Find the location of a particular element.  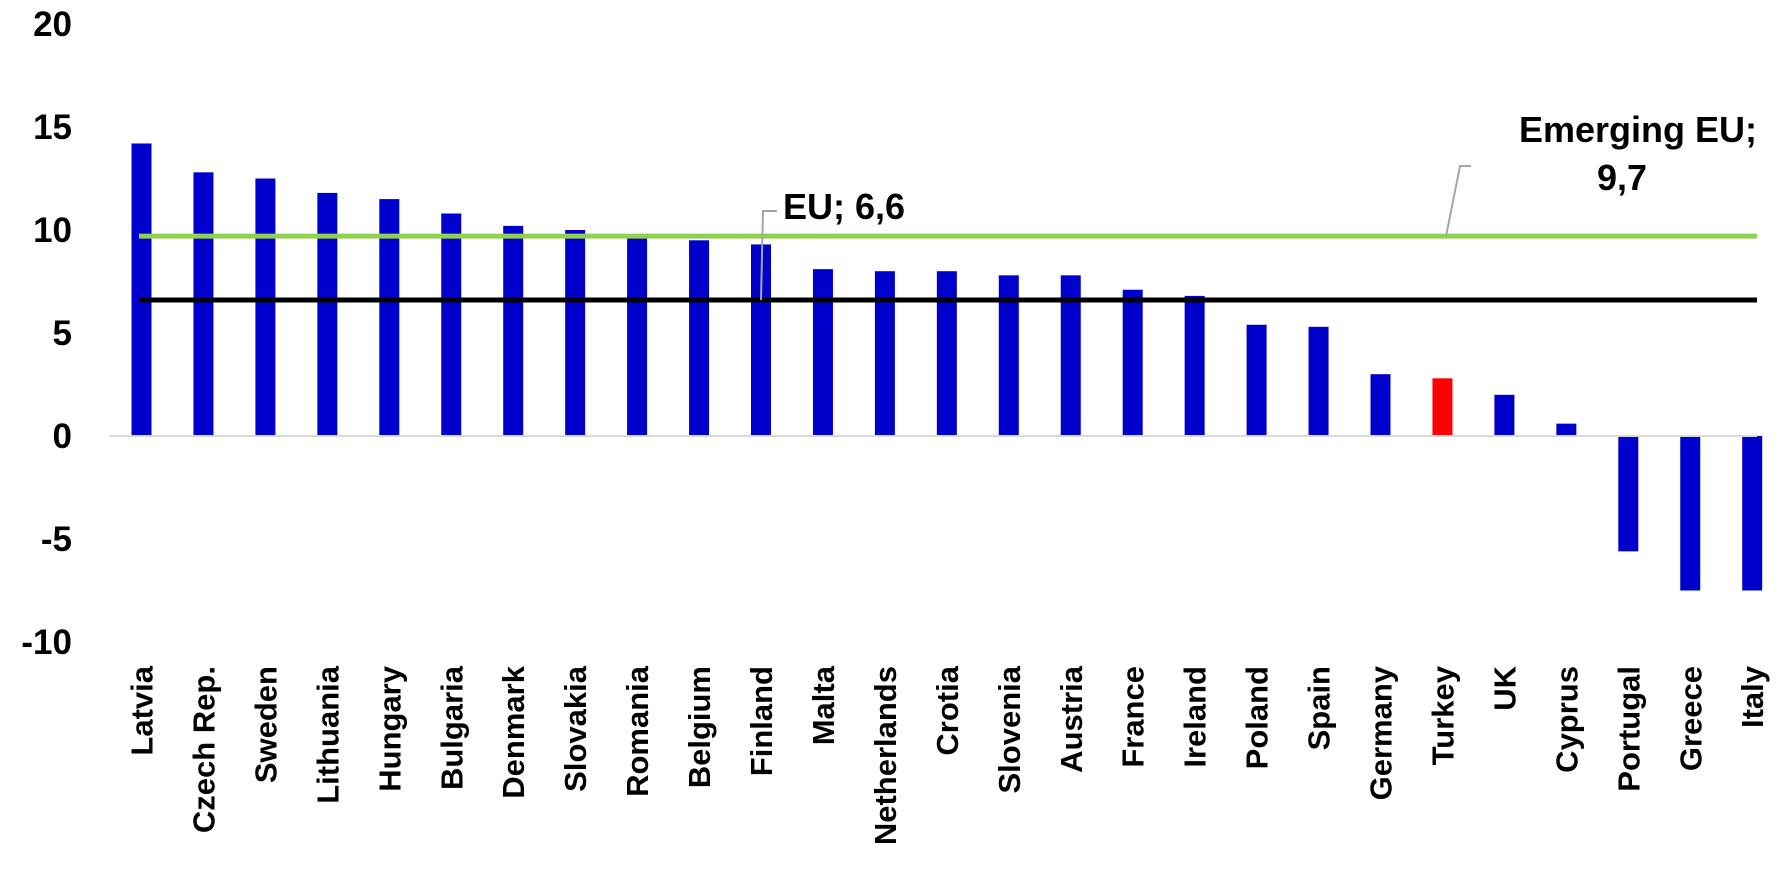

bar-uk is located at coordinates (1504, 415).